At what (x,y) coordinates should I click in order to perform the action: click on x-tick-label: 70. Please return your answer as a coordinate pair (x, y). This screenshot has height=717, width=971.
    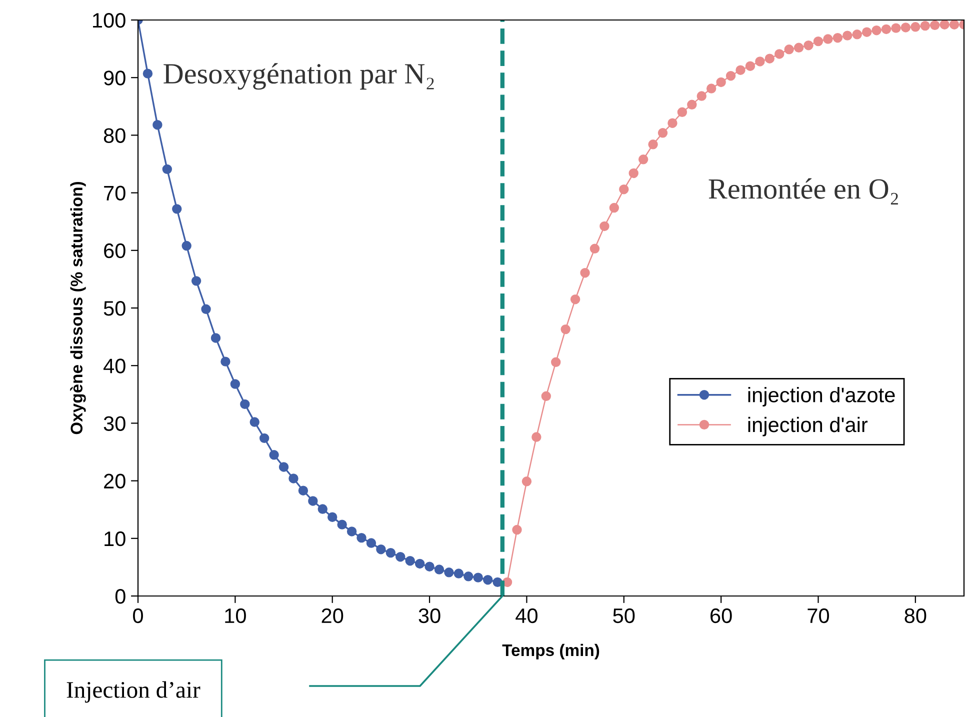
    Looking at the image, I should click on (819, 616).